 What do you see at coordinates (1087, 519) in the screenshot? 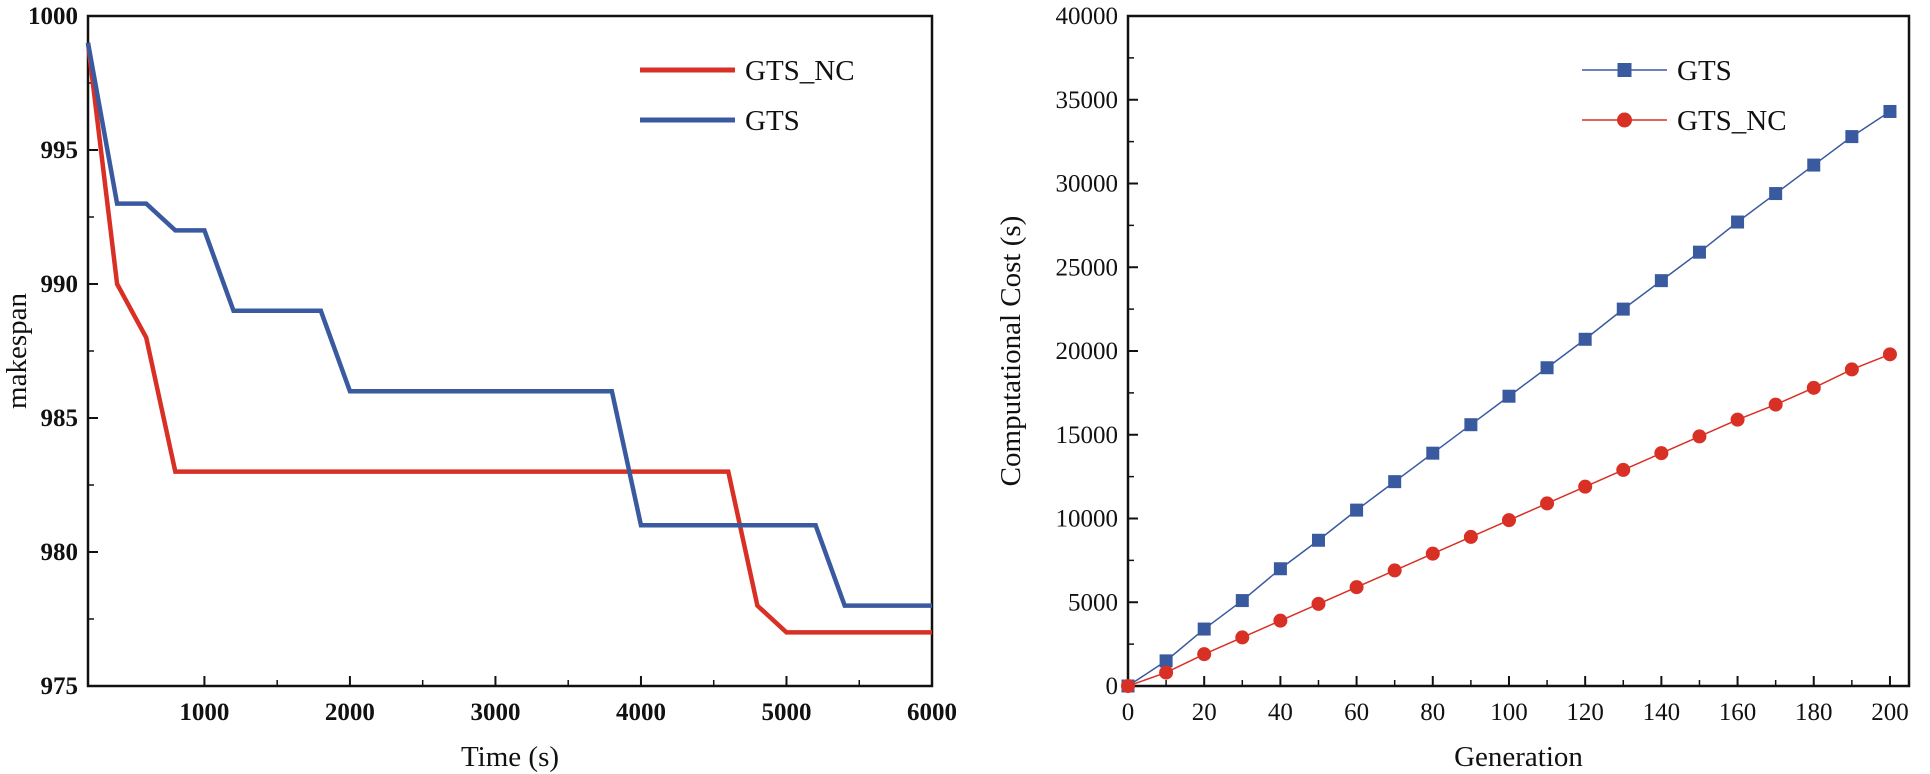
I see `y-tick-label: 10000` at bounding box center [1087, 519].